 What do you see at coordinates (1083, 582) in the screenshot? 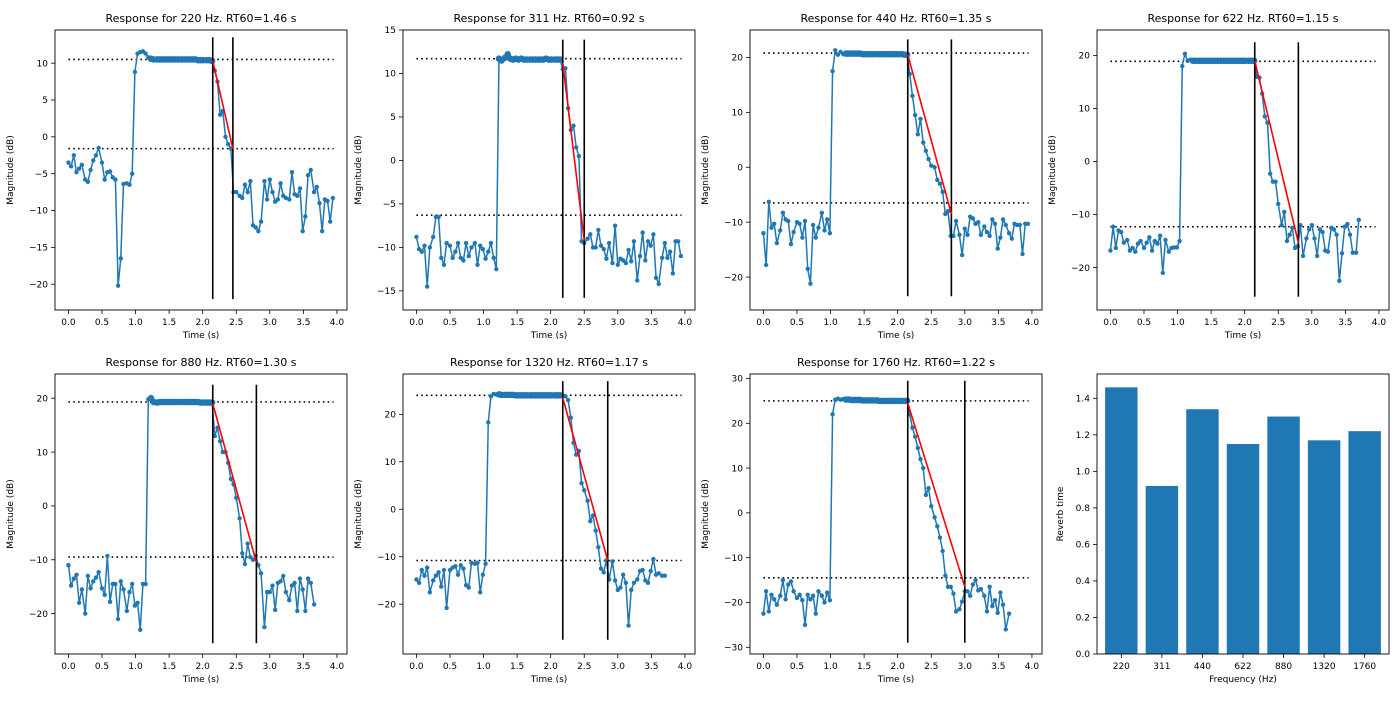
I see `y-tick-label: 0.4` at bounding box center [1083, 582].